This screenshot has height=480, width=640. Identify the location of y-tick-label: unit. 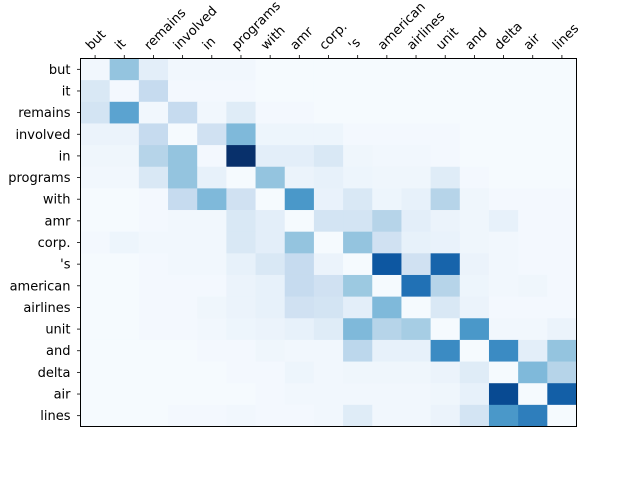
(57, 330).